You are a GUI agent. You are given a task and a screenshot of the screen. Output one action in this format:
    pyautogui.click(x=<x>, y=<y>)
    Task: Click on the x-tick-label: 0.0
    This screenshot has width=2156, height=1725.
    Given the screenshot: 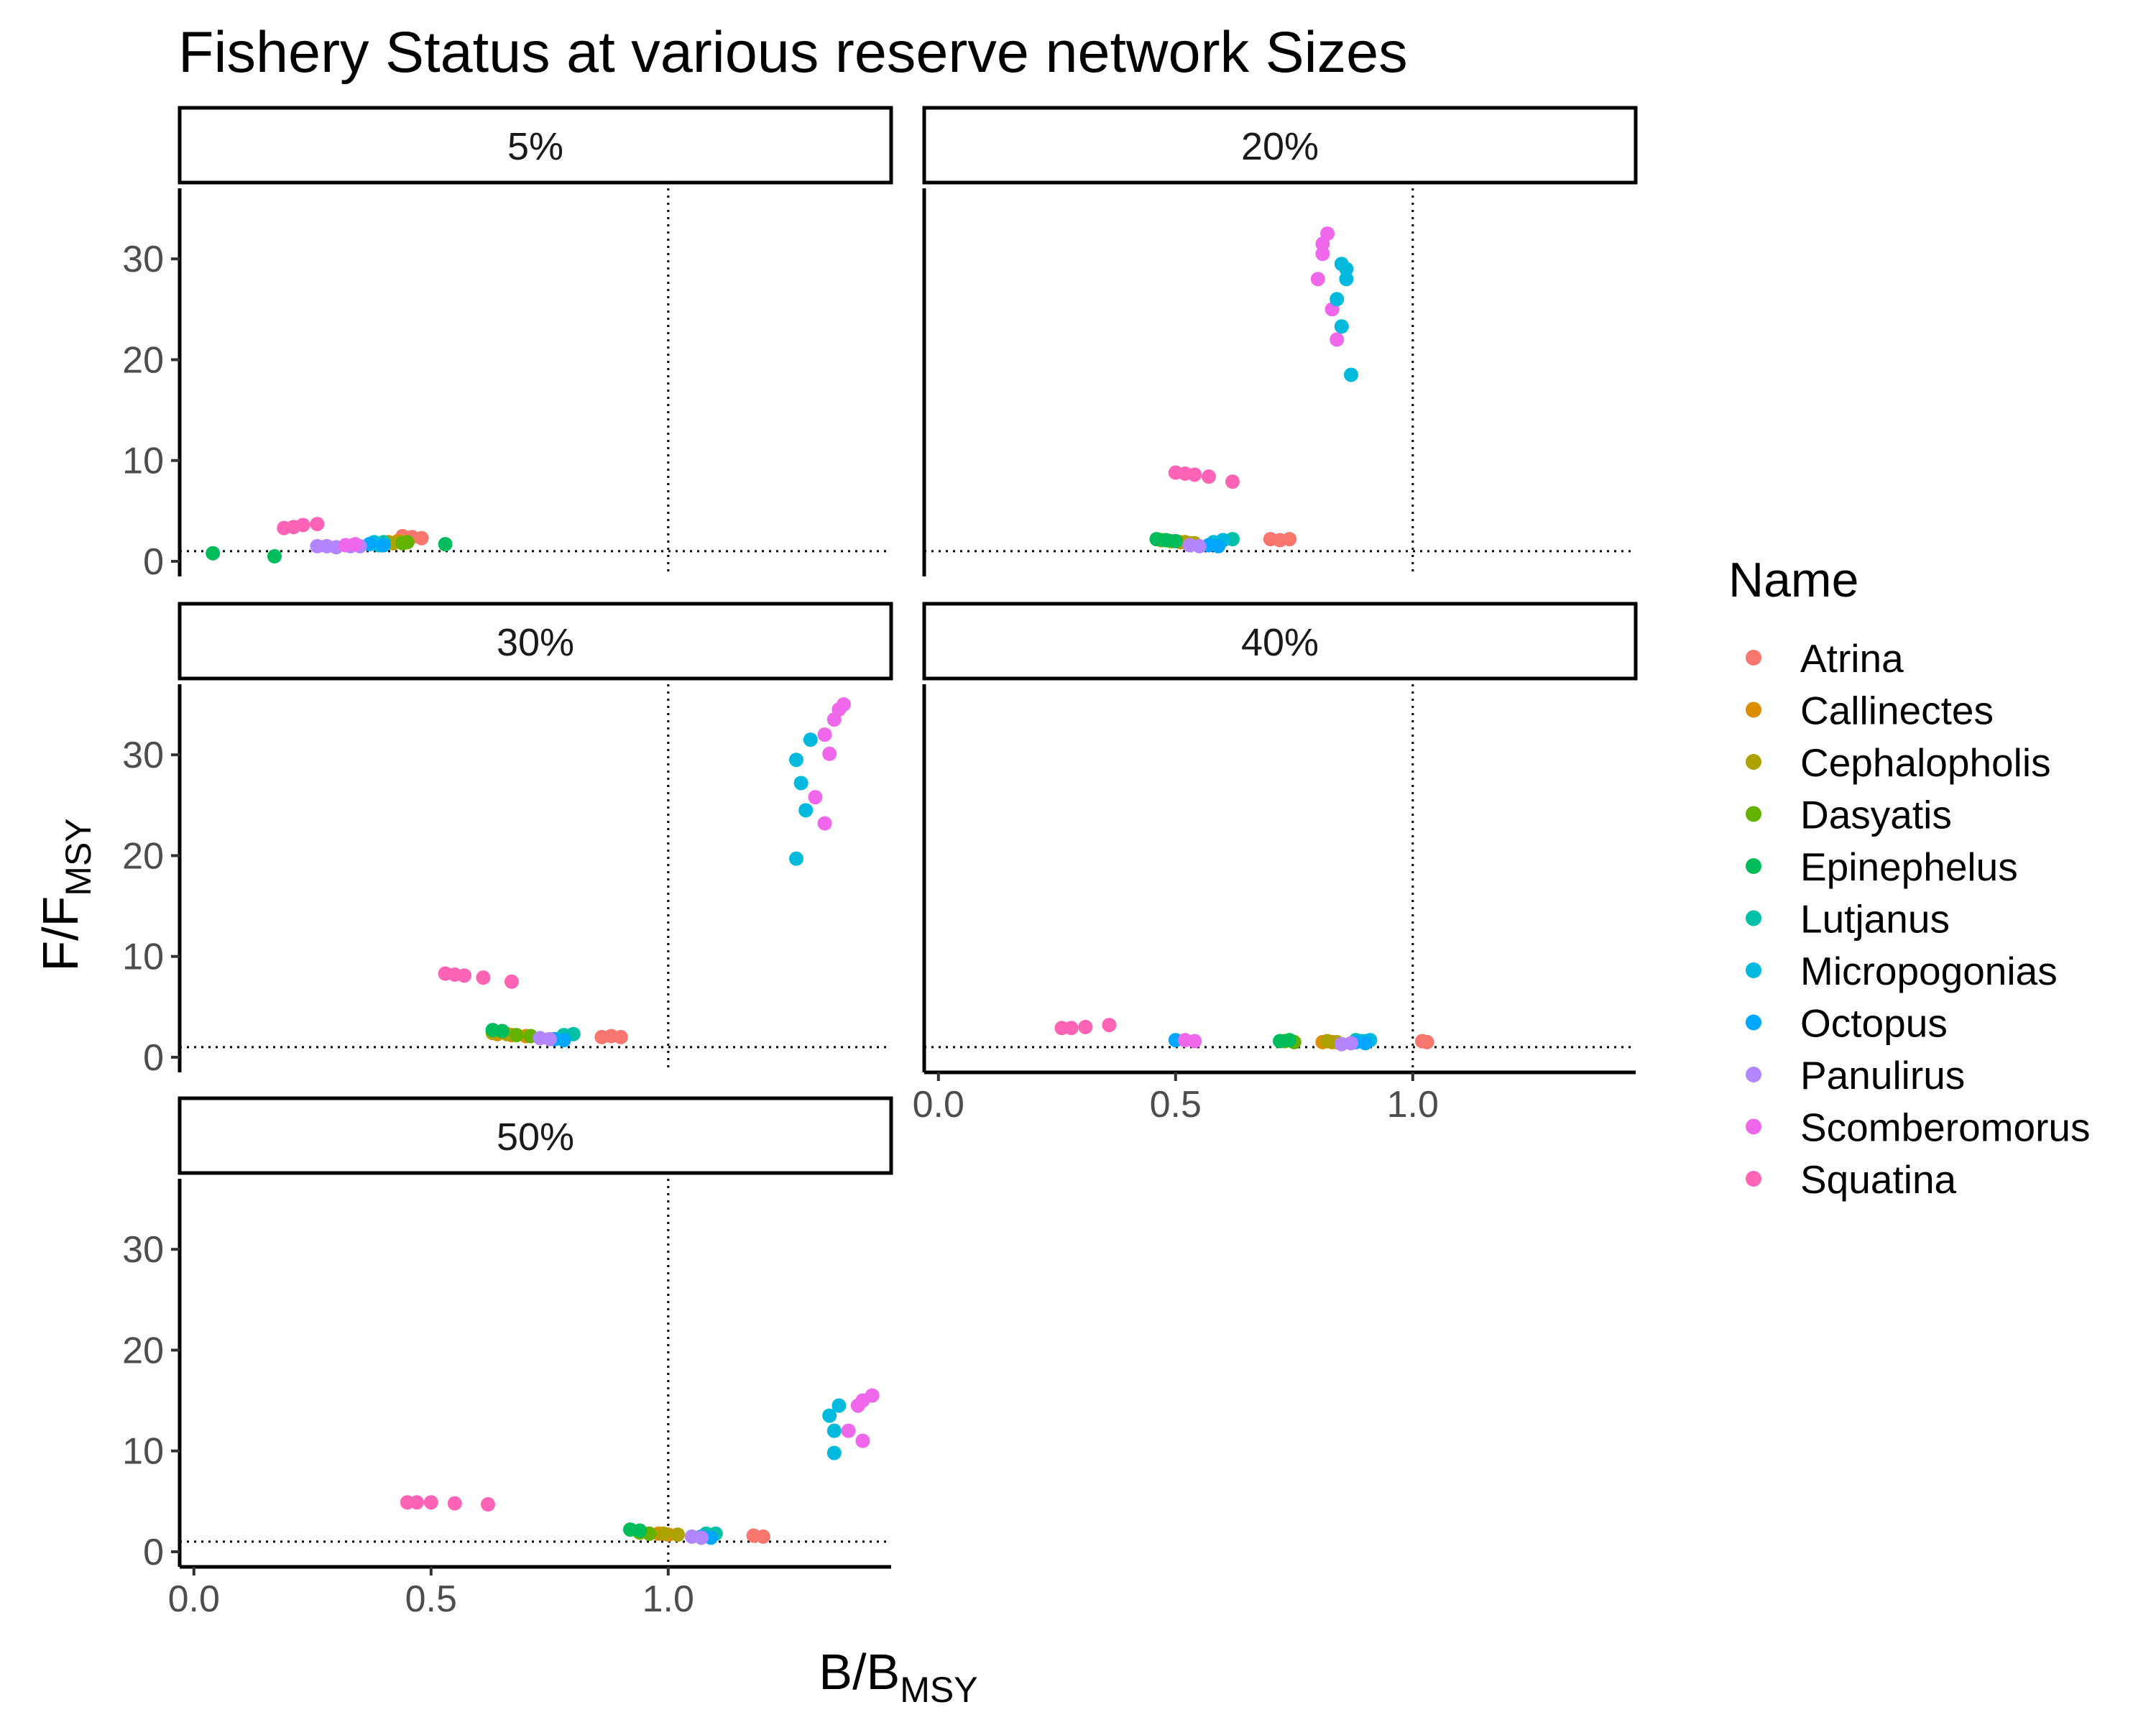 What is the action you would take?
    pyautogui.click(x=938, y=1105)
    